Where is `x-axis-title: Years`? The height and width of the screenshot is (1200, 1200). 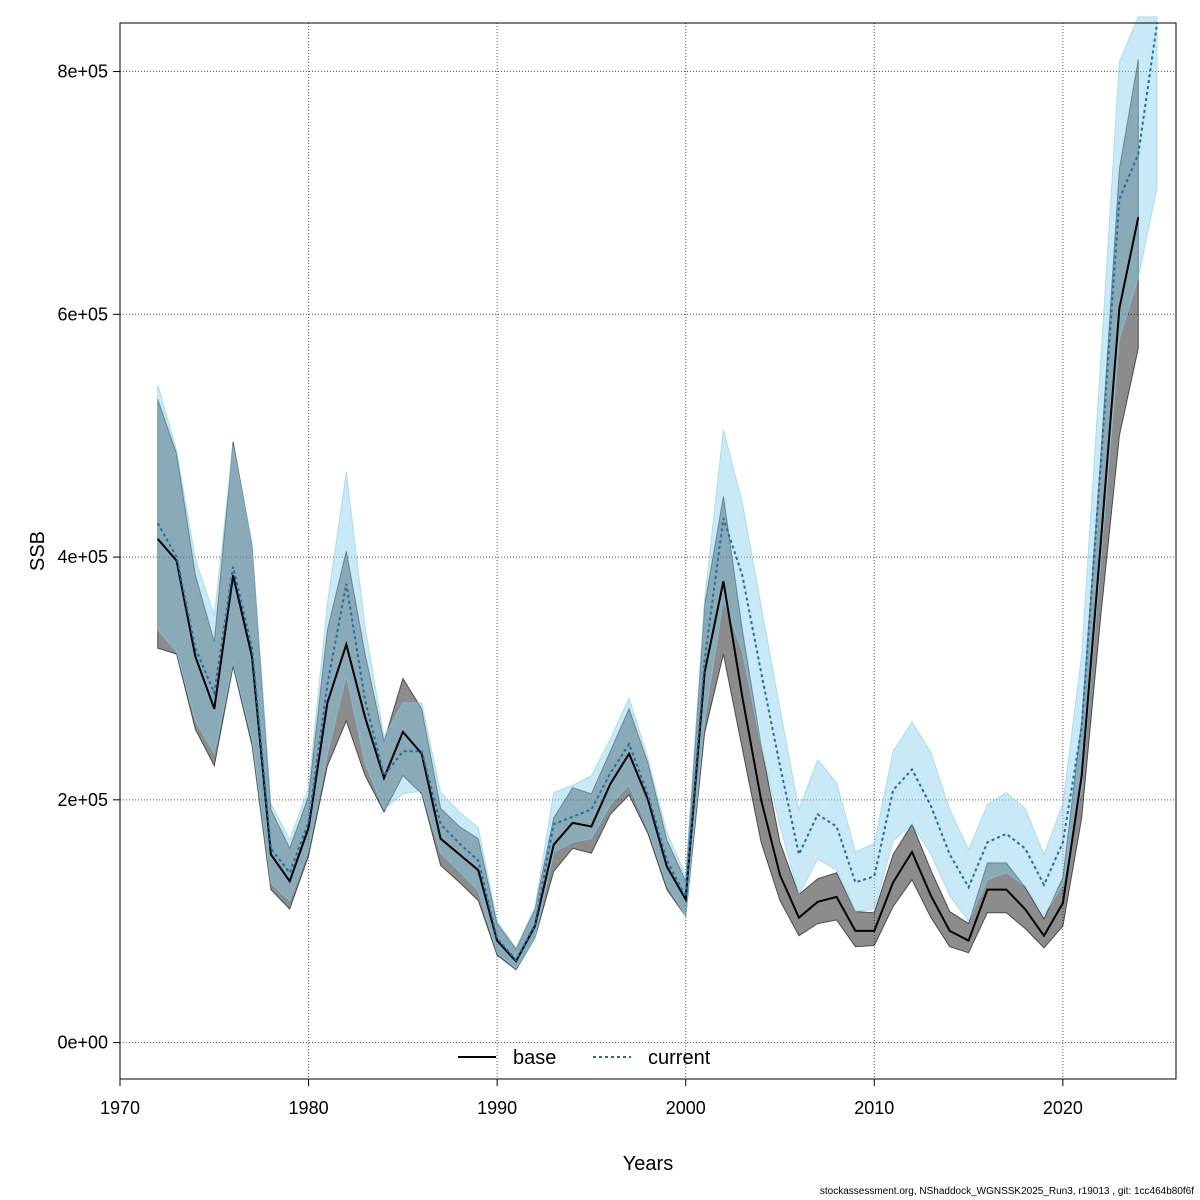 x-axis-title: Years is located at coordinates (648, 1164).